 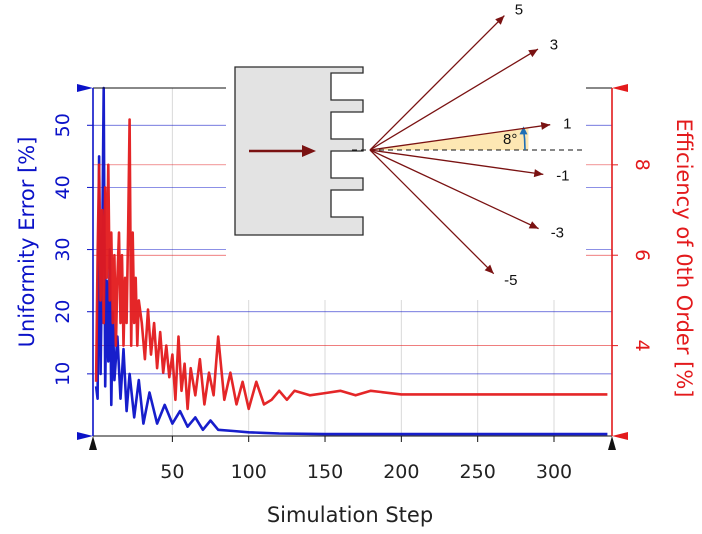 I want to click on x-tick-label: 150, so click(x=325, y=472).